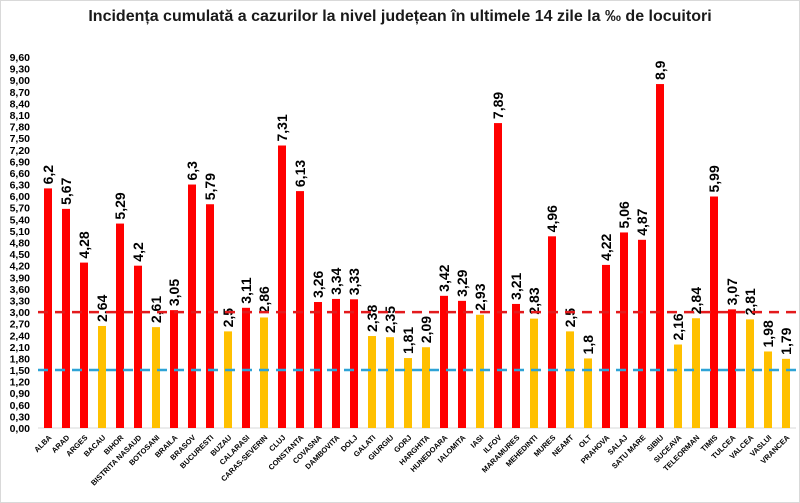 This screenshot has width=800, height=503. Describe the element at coordinates (102, 376) in the screenshot. I see `bar-bacau` at that location.